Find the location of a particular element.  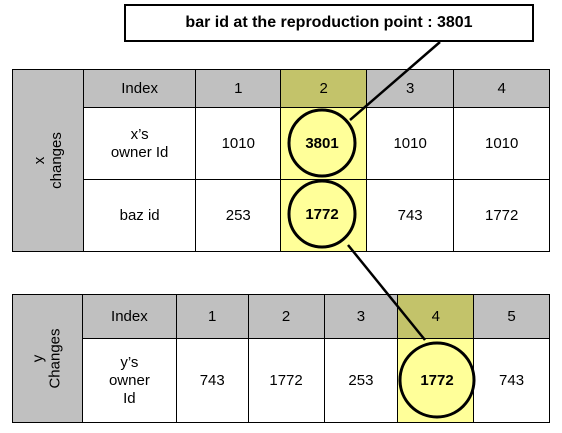

y-index-5: 5 is located at coordinates (511, 316).